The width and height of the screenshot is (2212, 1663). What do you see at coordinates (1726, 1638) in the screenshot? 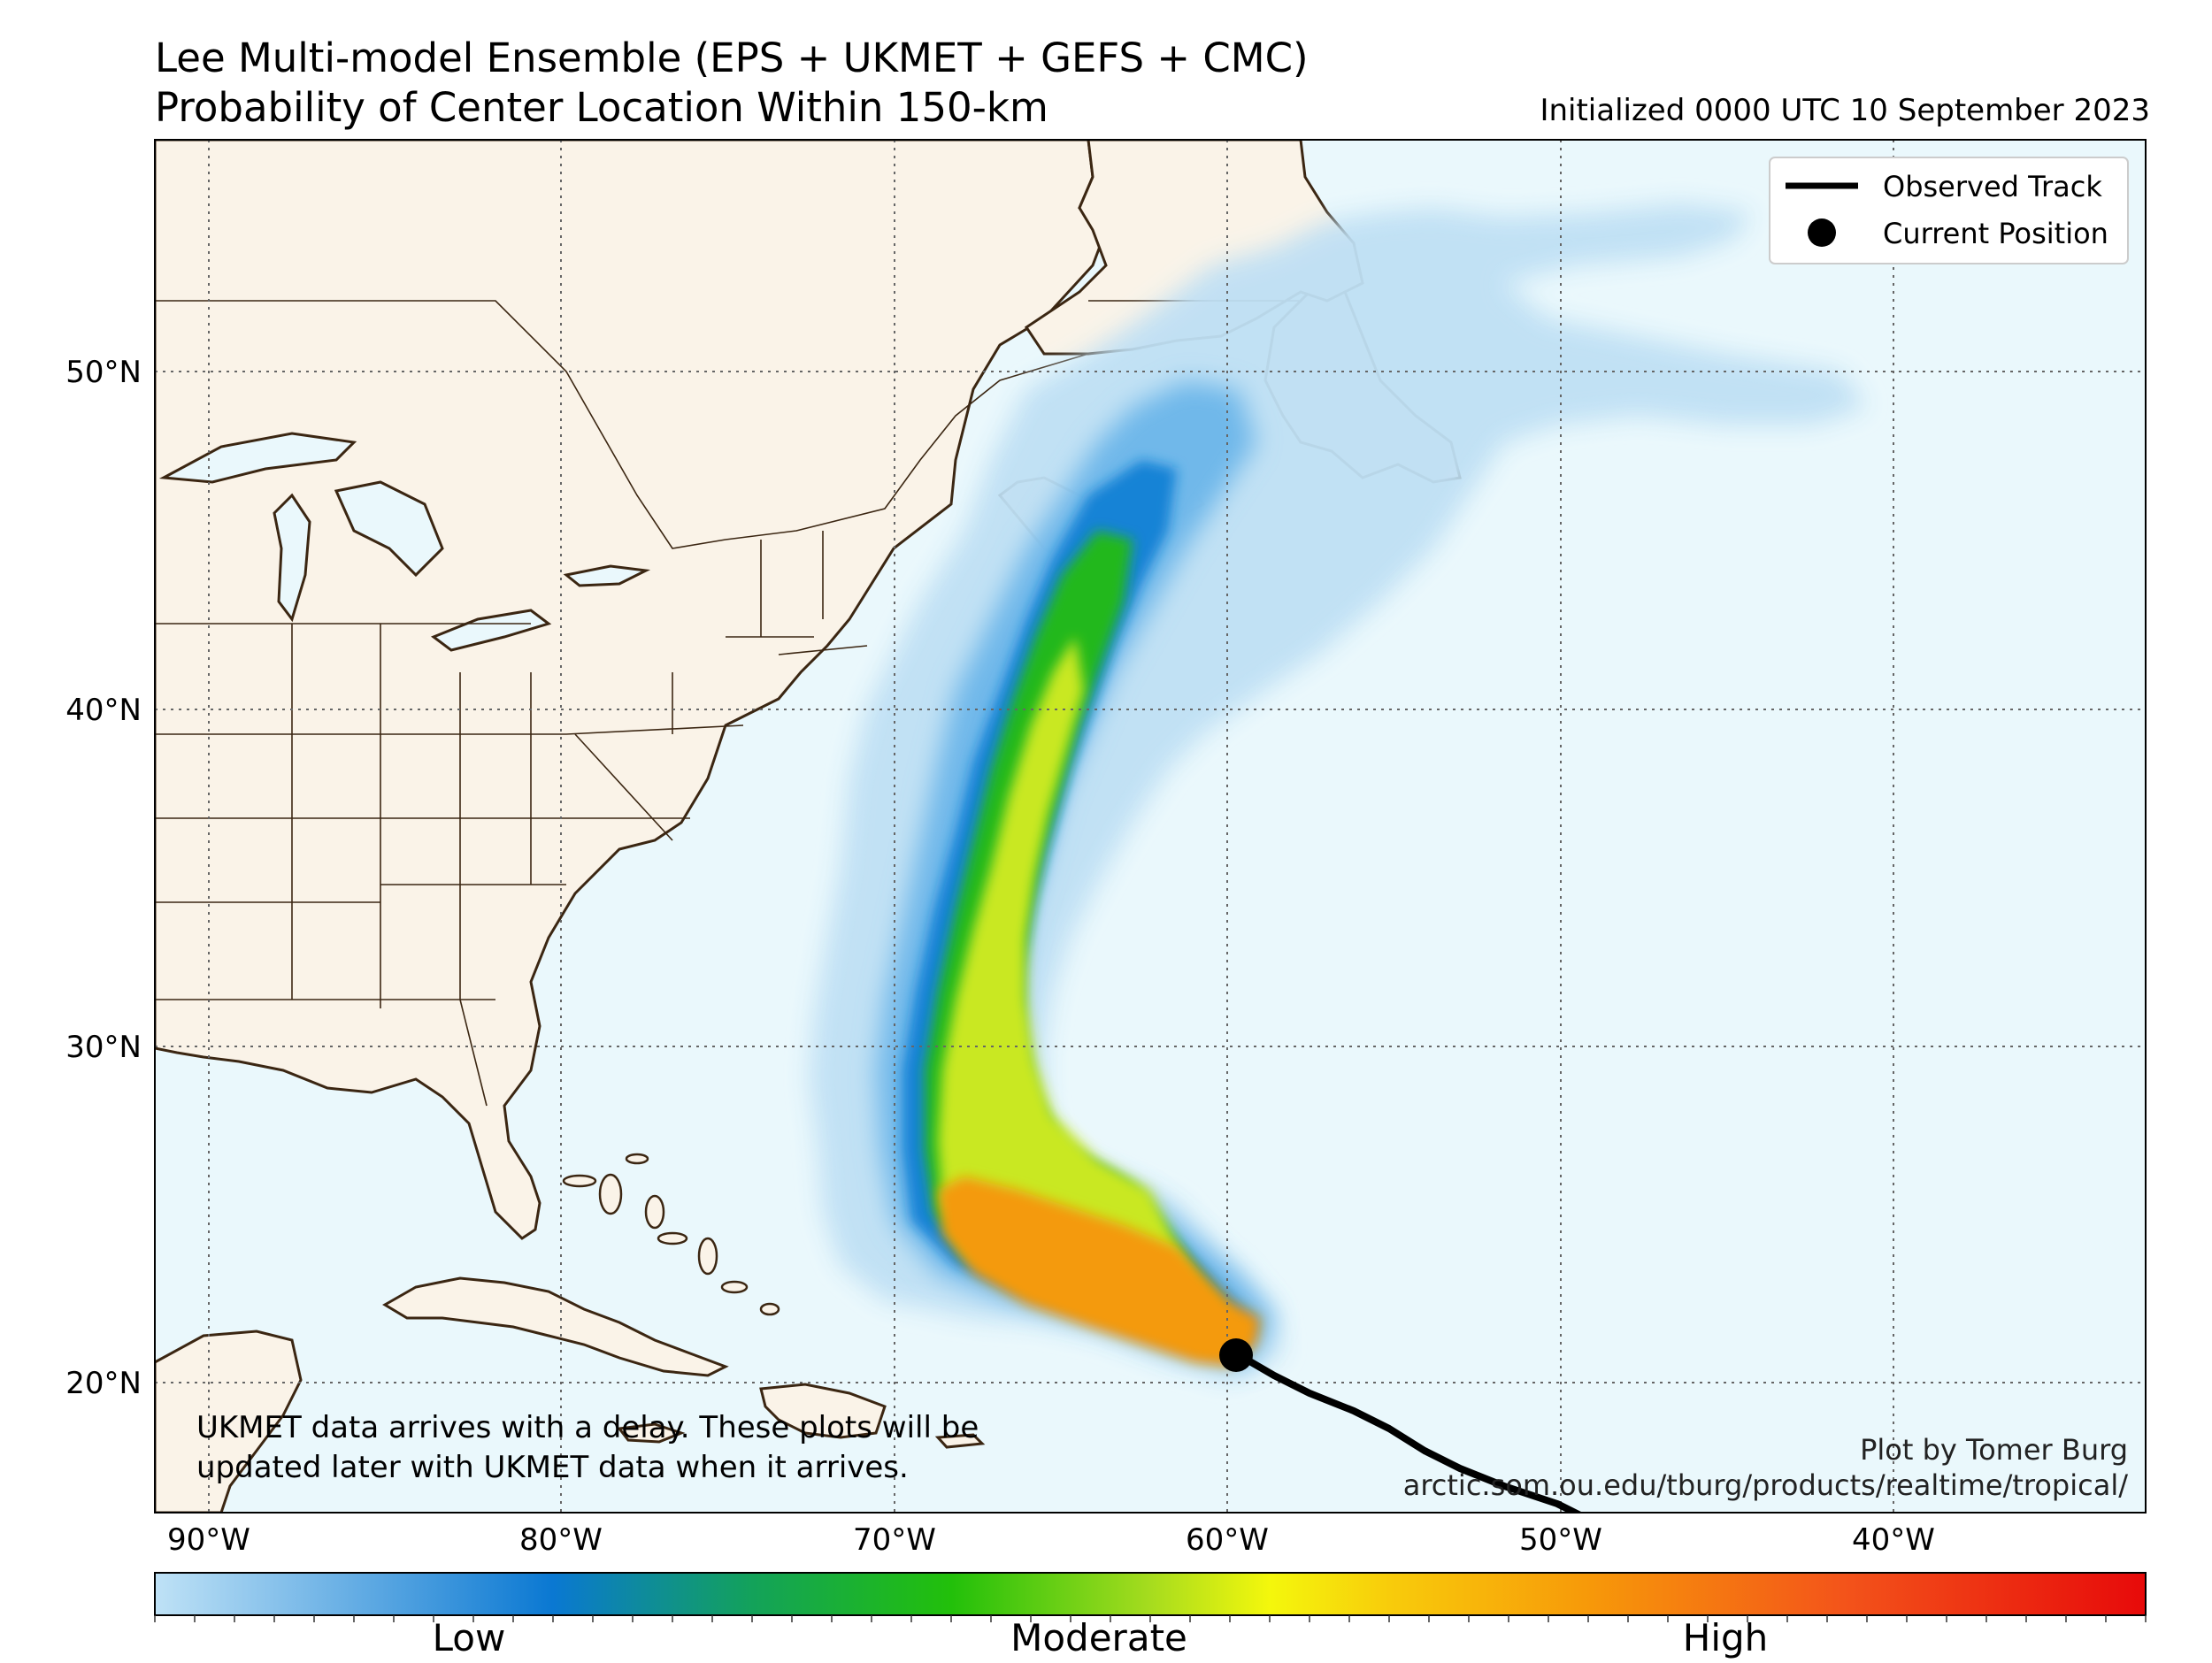
I see `colorbar-high-label: High` at bounding box center [1726, 1638].